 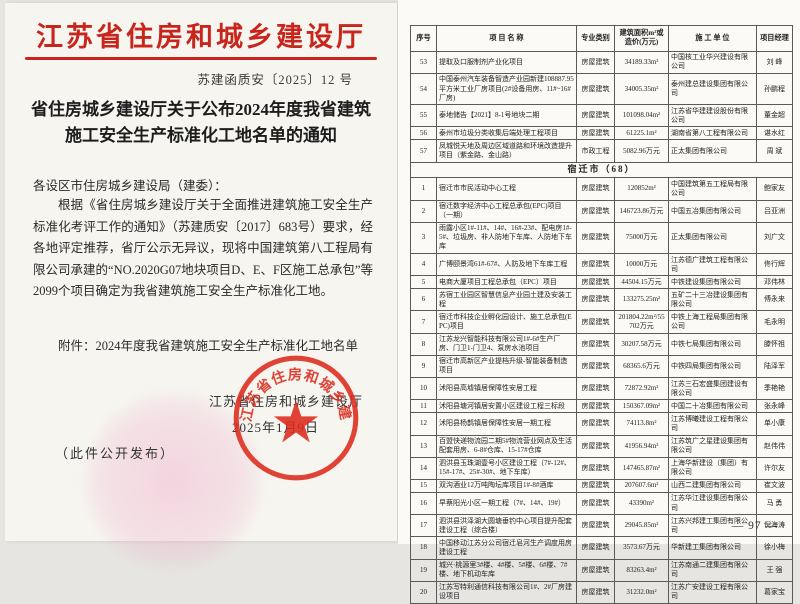 What do you see at coordinates (774, 38) in the screenshot?
I see `header-manager: 项目经理` at bounding box center [774, 38].